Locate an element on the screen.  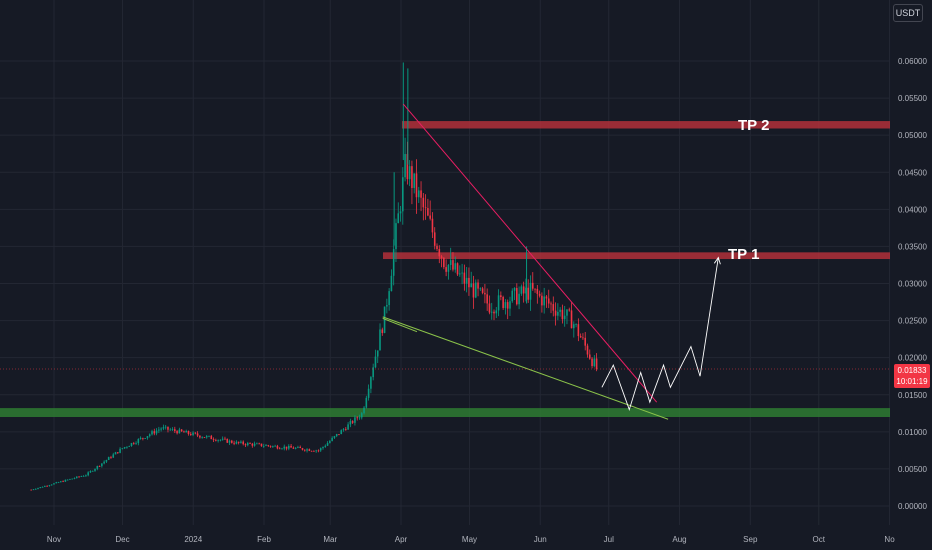
x-tick-label: Oct is located at coordinates (819, 539).